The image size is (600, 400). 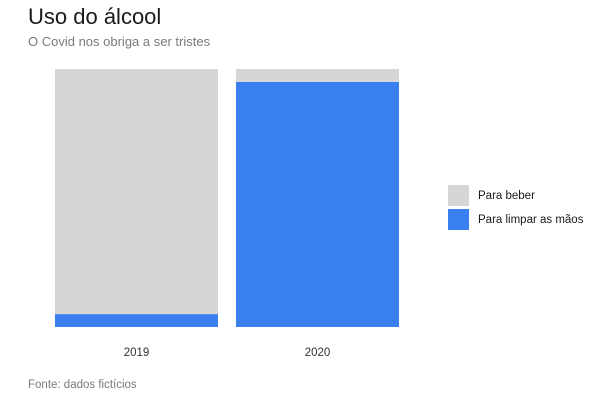 I want to click on legend: Para beber Para limpar as mãos, so click(x=515, y=208).